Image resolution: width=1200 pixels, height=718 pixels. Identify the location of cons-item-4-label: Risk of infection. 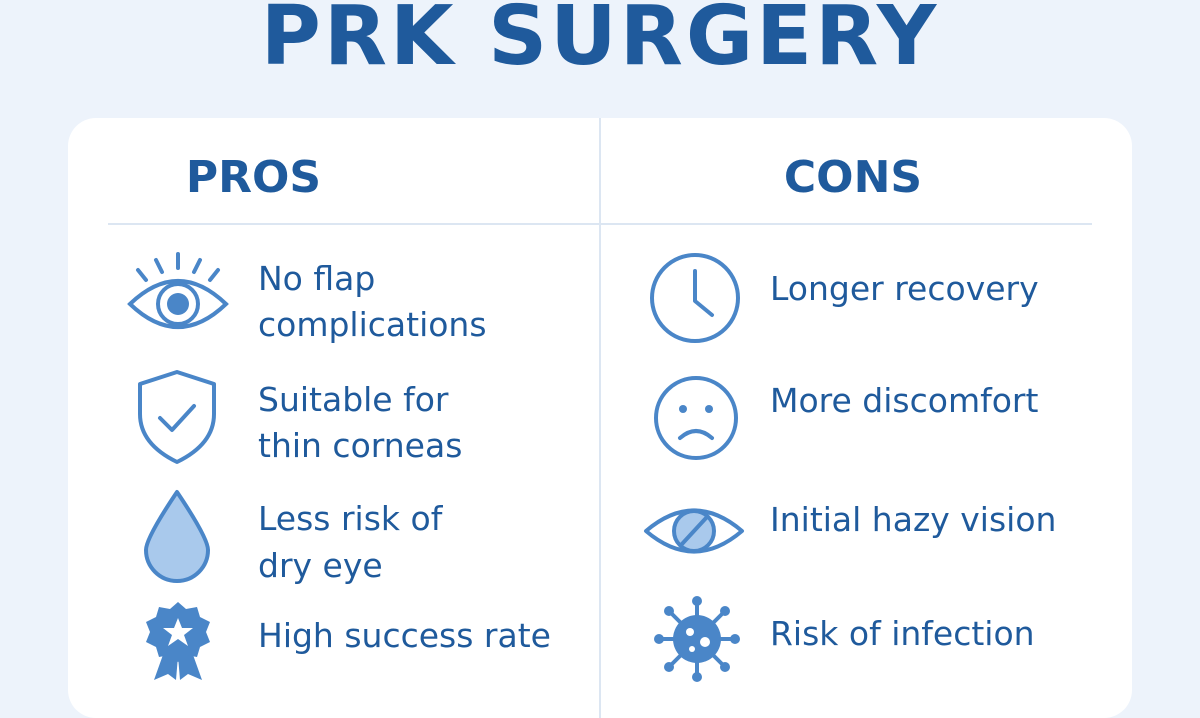
(902, 633).